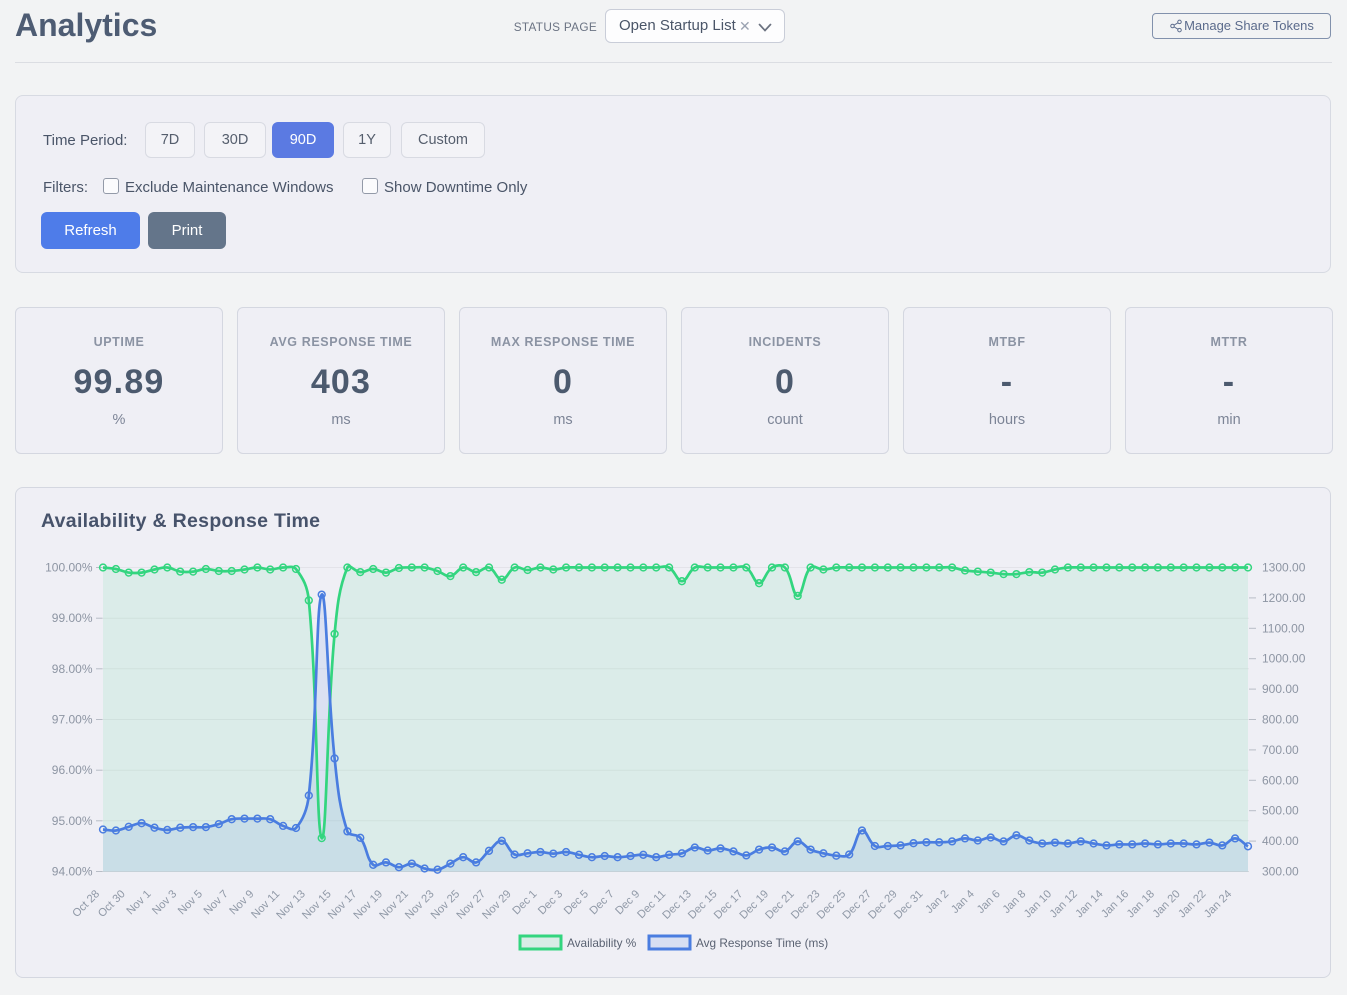  Describe the element at coordinates (1284, 659) in the screenshot. I see `svg-text: 1000.00` at that location.